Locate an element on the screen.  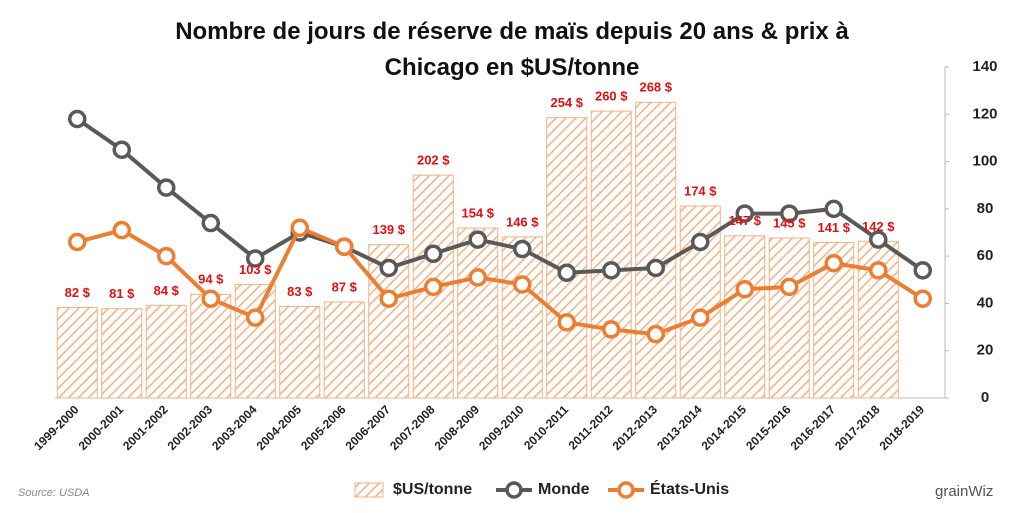
data-label: 84 $ is located at coordinates (167, 290).